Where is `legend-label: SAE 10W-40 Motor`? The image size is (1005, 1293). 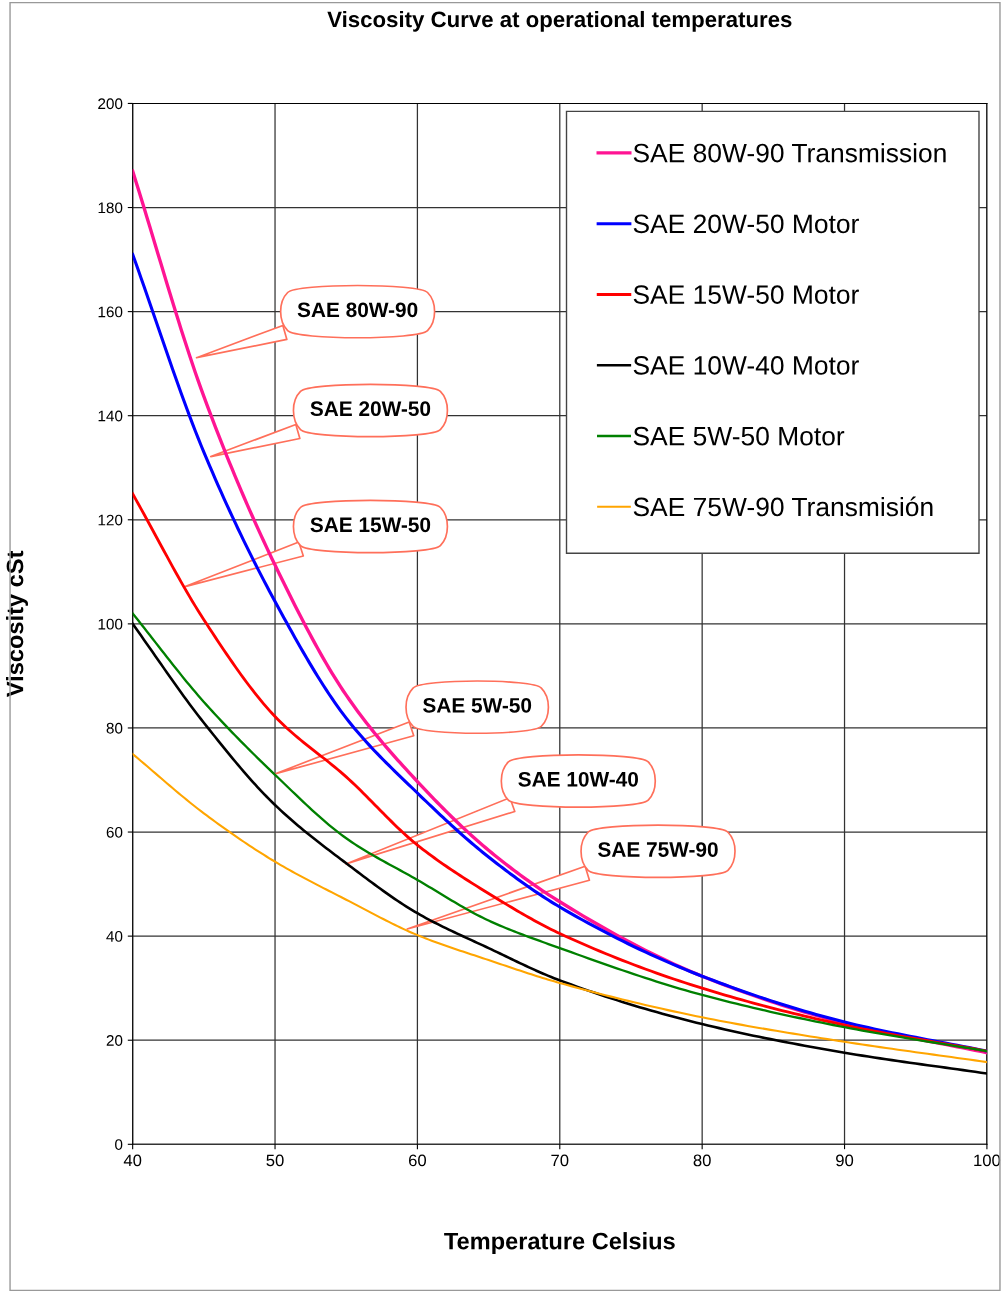
legend-label: SAE 10W-40 Motor is located at coordinates (746, 365).